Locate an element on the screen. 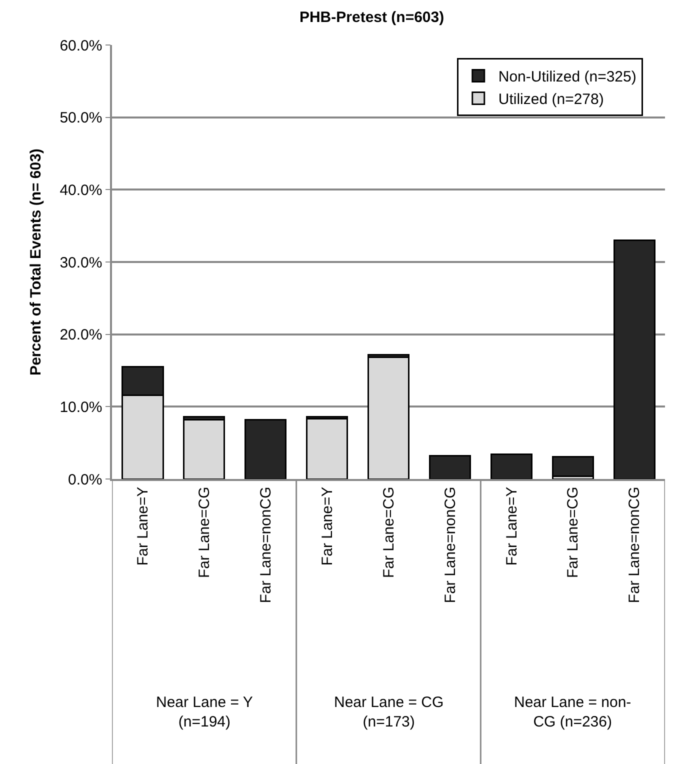 The width and height of the screenshot is (676, 764). y-tick-label: 50.0% is located at coordinates (81, 118).